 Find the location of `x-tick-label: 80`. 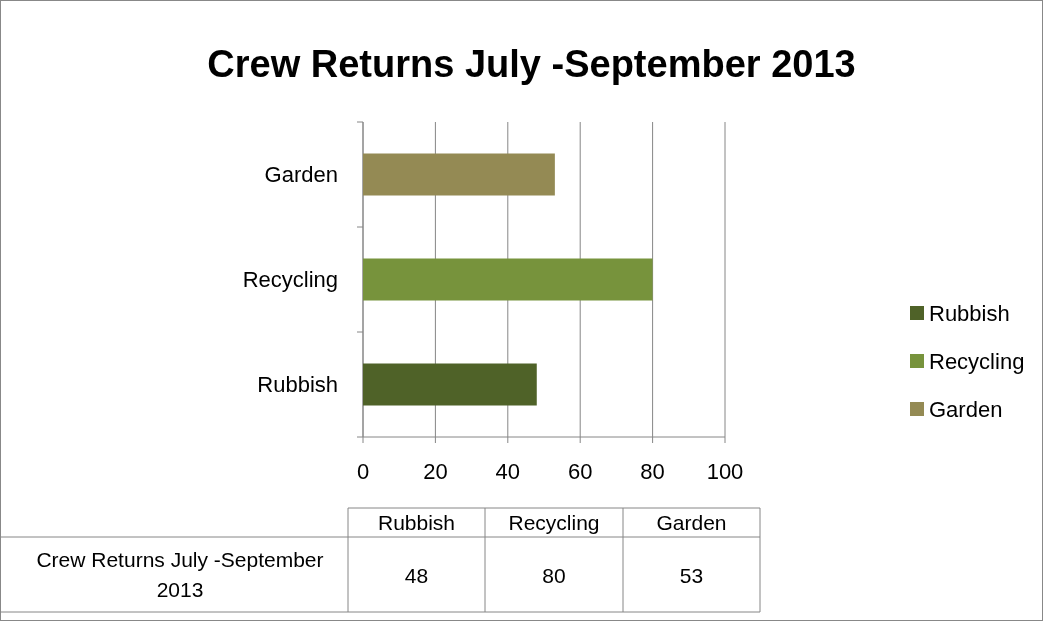

x-tick-label: 80 is located at coordinates (652, 471).